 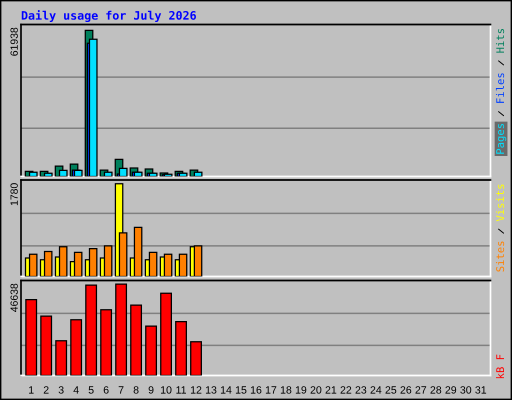 I want to click on x-tick-label: 10, so click(x=166, y=390).